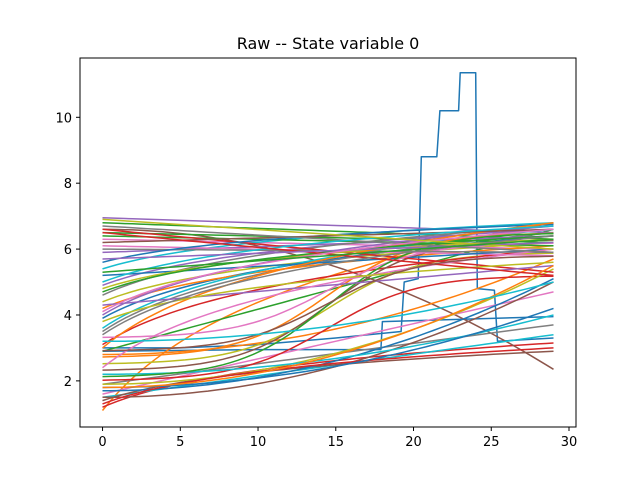 This screenshot has height=480, width=640. I want to click on series-line-s44, so click(328, 285).